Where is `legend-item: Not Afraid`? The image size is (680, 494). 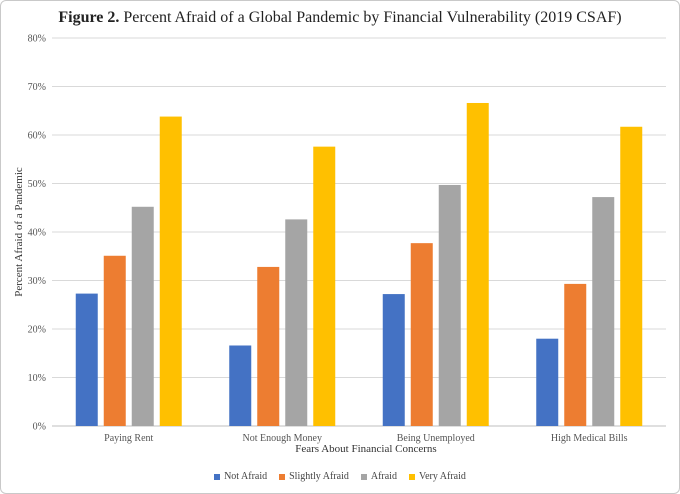
legend-item: Not Afraid is located at coordinates (240, 476).